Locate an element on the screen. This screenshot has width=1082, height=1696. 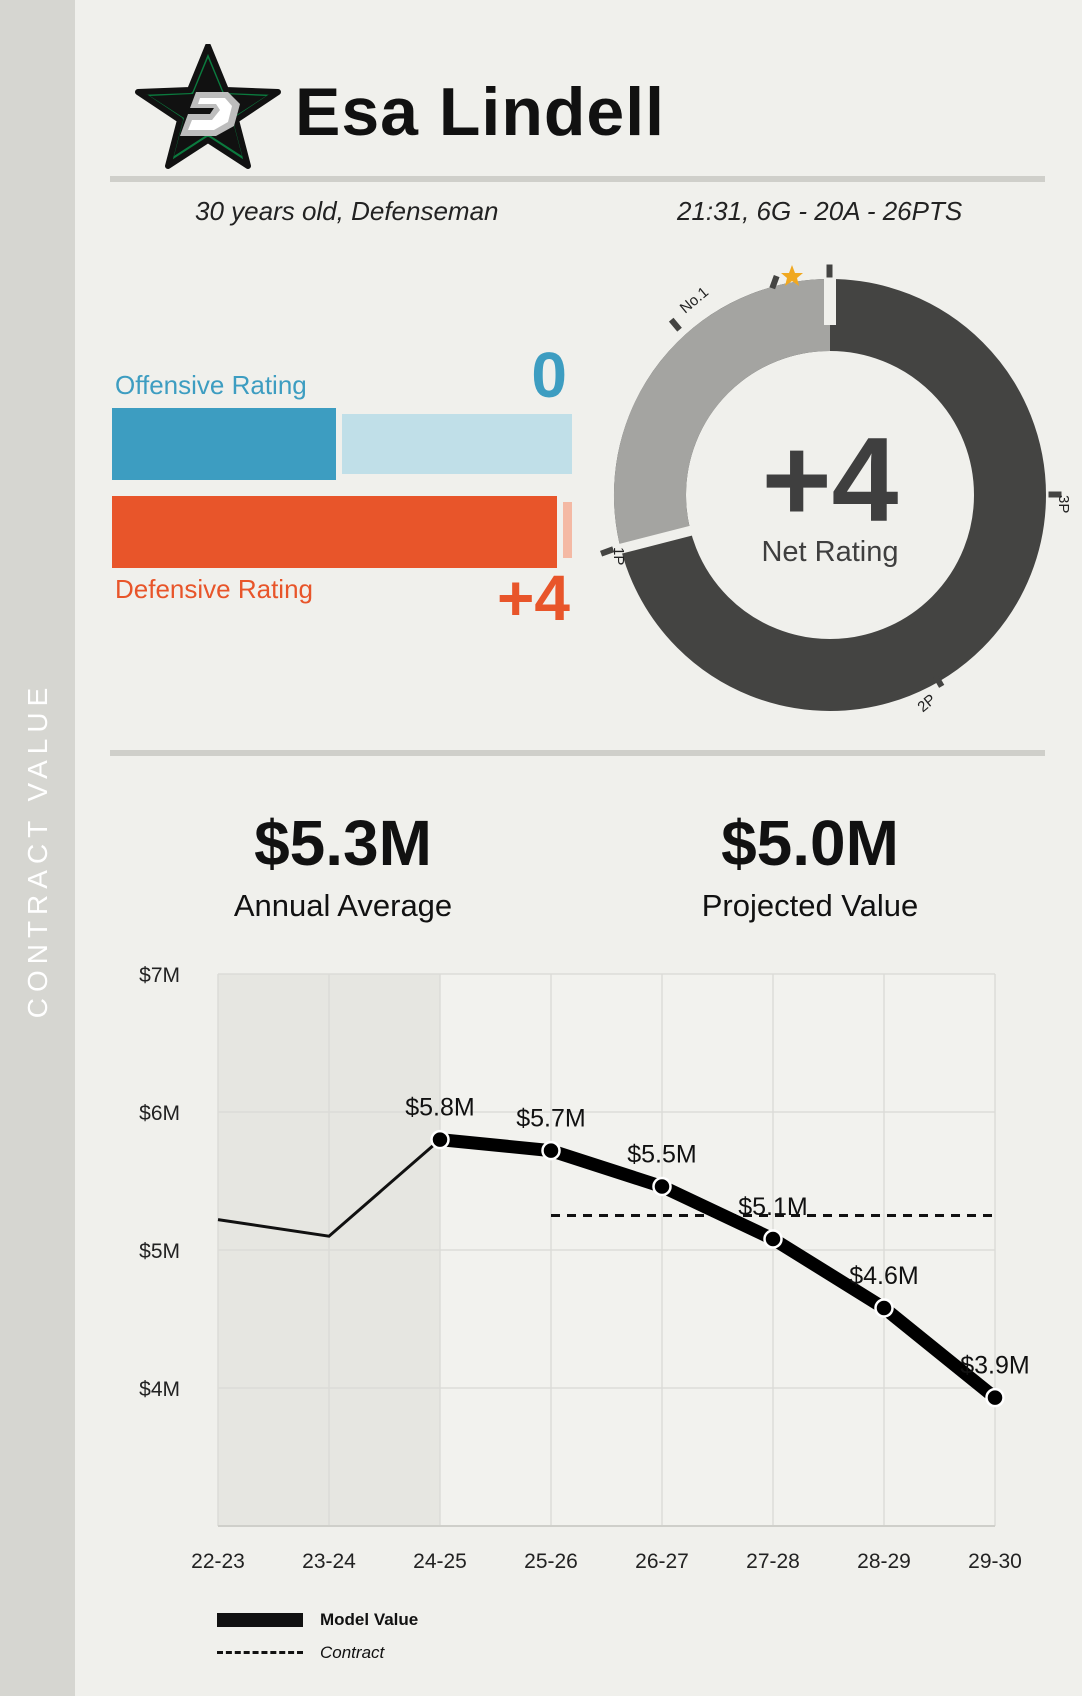
x-tick-label: 25-26 is located at coordinates (551, 1561).